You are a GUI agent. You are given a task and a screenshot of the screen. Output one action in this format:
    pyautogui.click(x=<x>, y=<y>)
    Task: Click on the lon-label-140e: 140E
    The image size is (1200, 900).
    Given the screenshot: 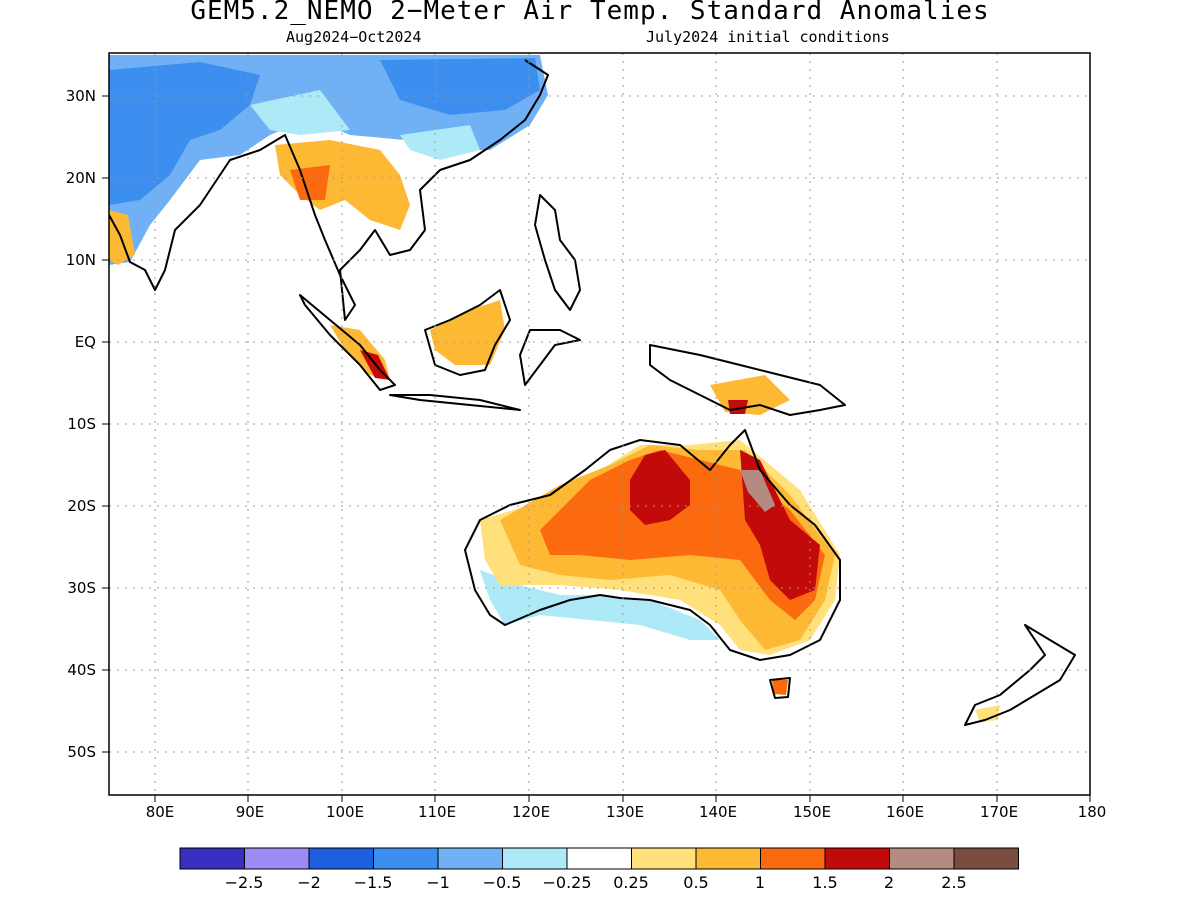 What is the action you would take?
    pyautogui.click(x=718, y=812)
    